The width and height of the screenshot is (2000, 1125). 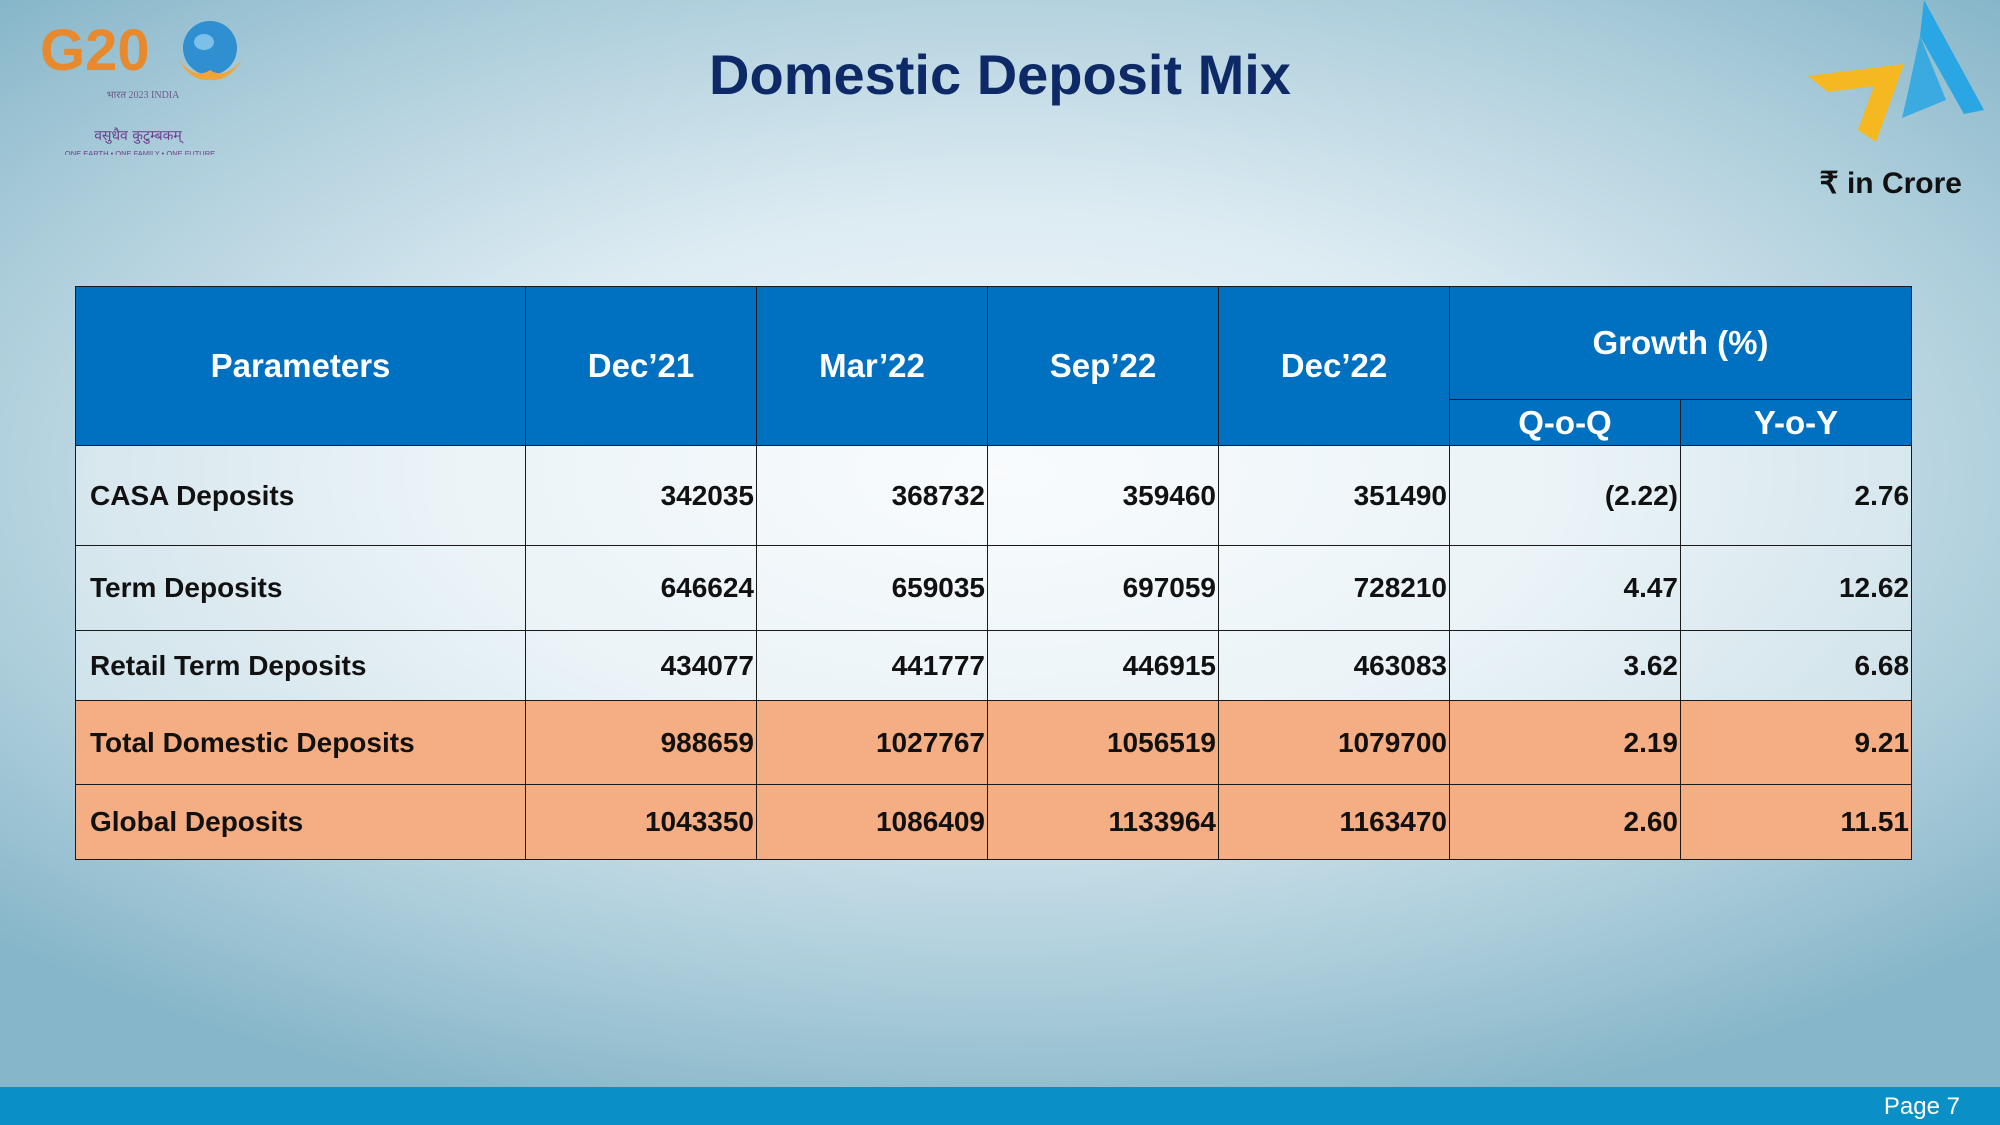 What do you see at coordinates (1565, 422) in the screenshot?
I see `header-qoq: Q-o-Q` at bounding box center [1565, 422].